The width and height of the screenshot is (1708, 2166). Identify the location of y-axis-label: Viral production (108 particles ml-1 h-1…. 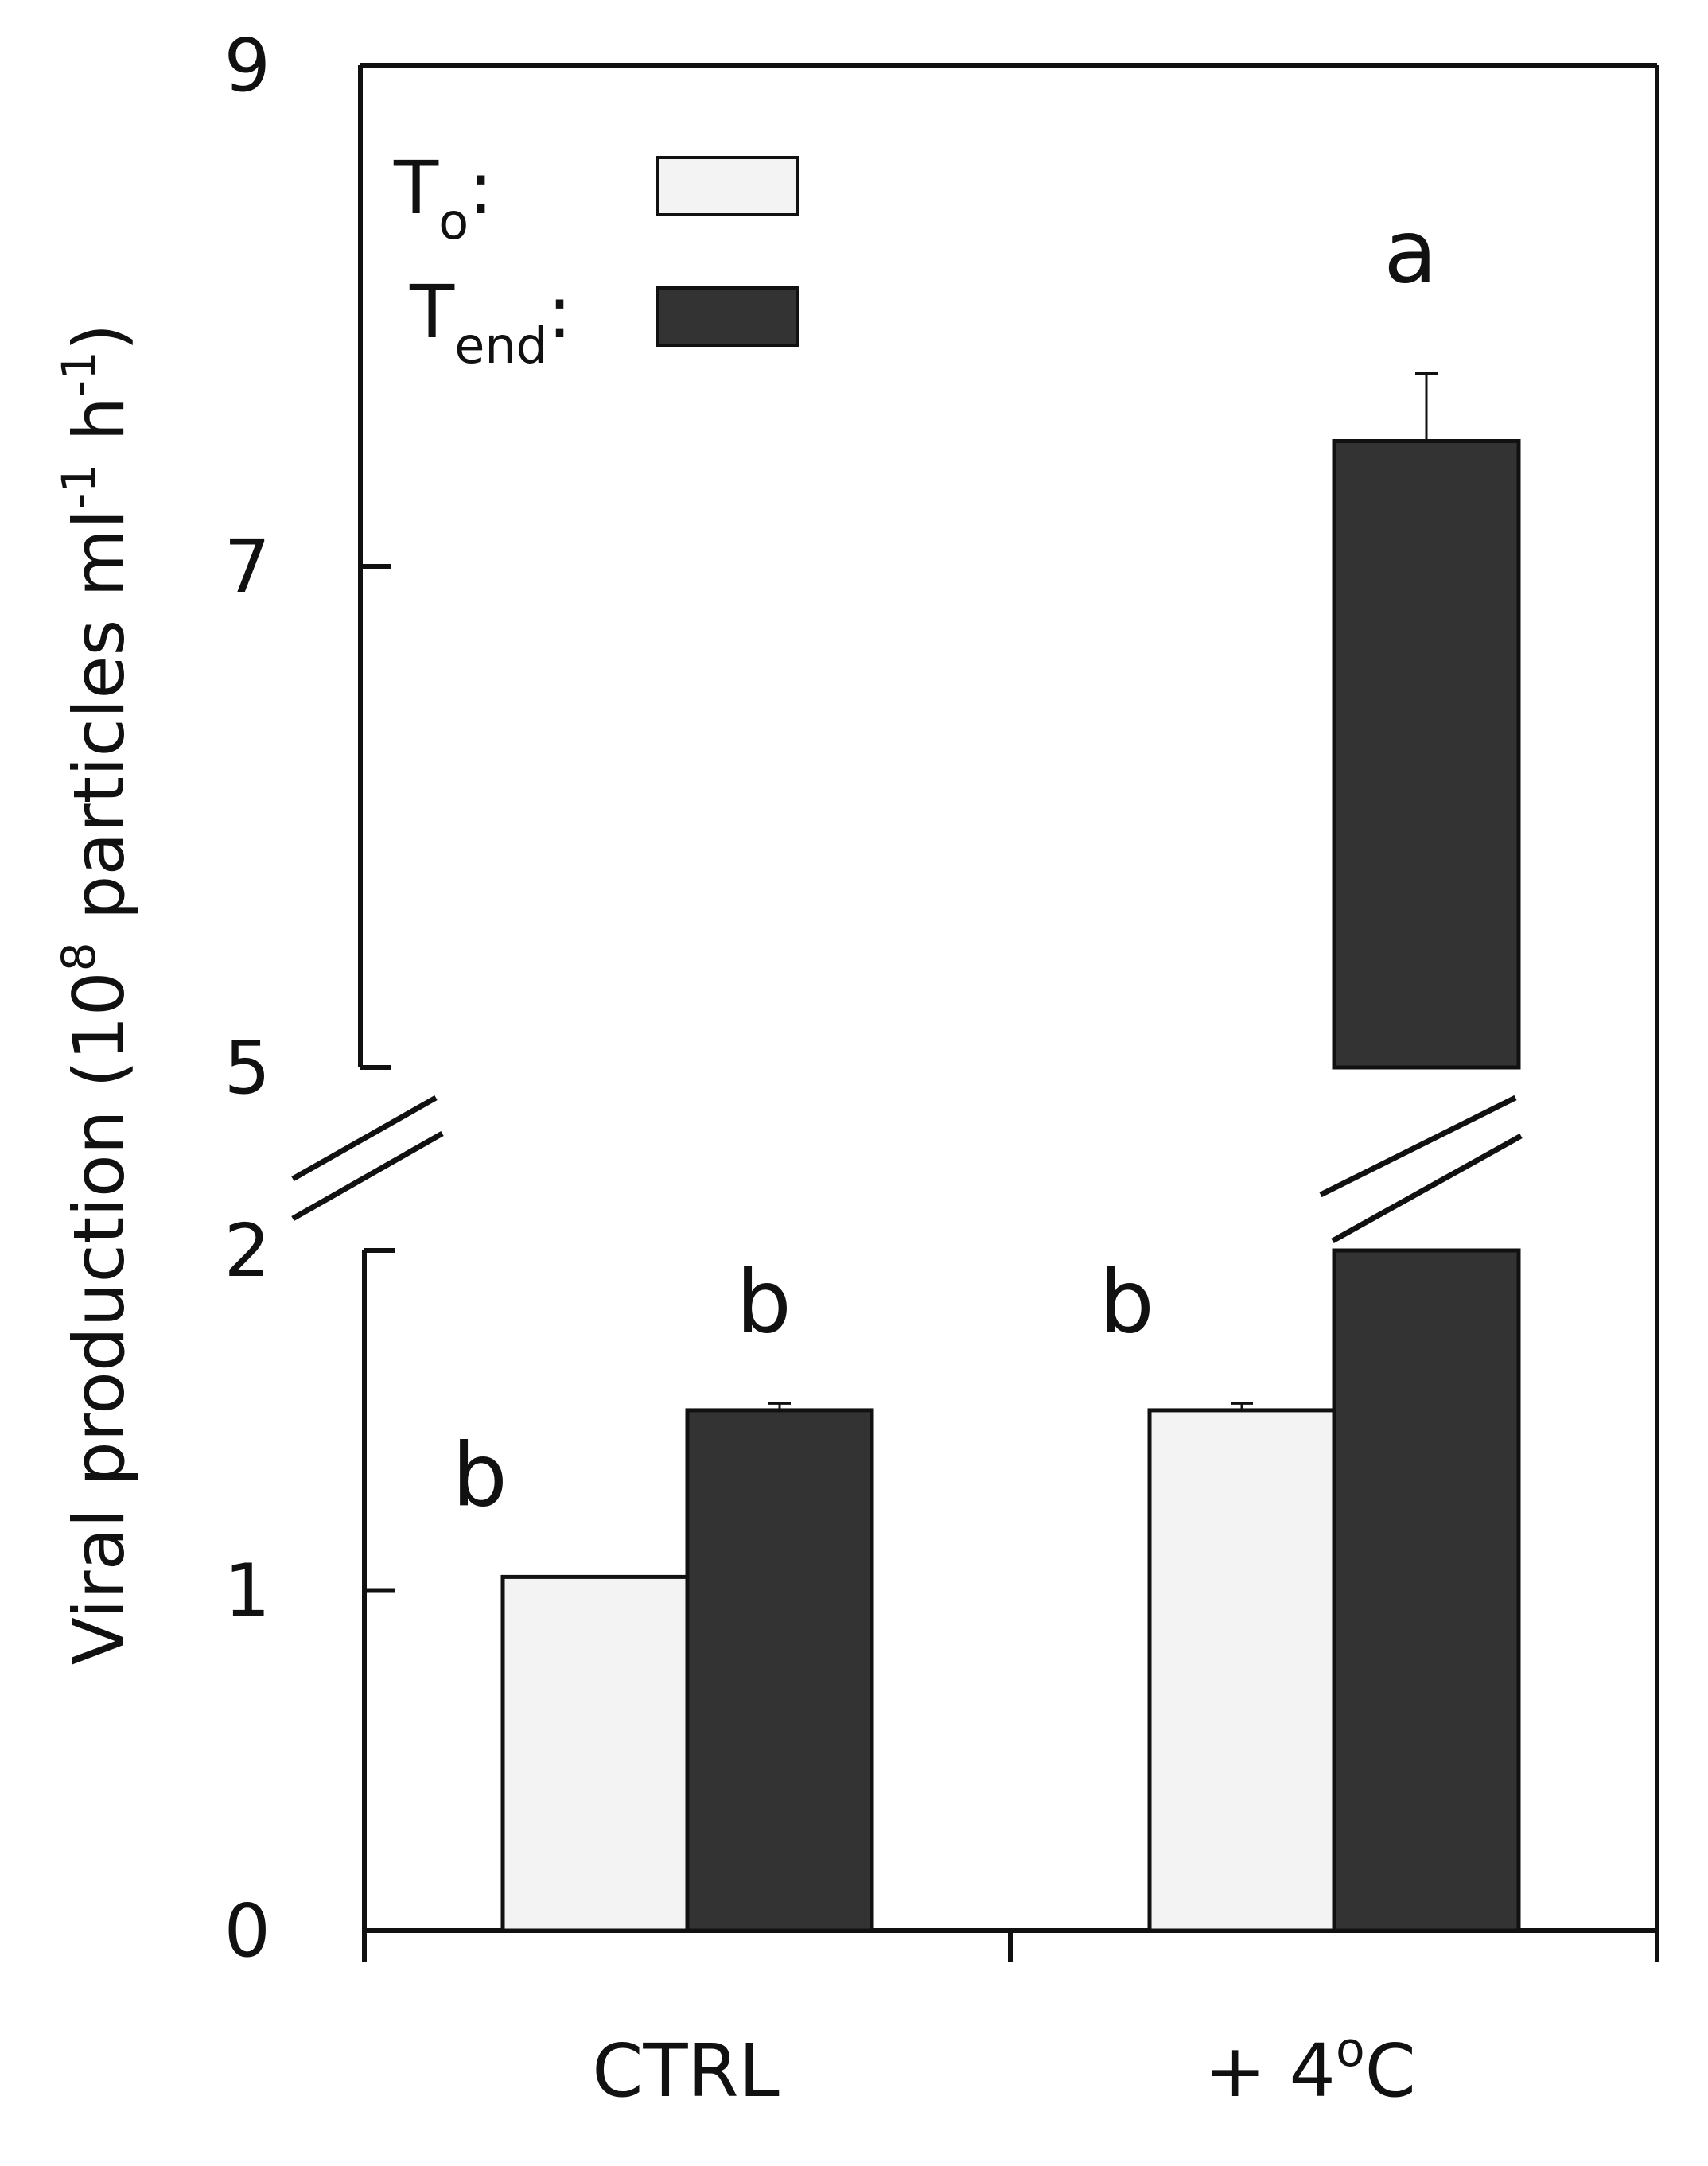
(96, 995).